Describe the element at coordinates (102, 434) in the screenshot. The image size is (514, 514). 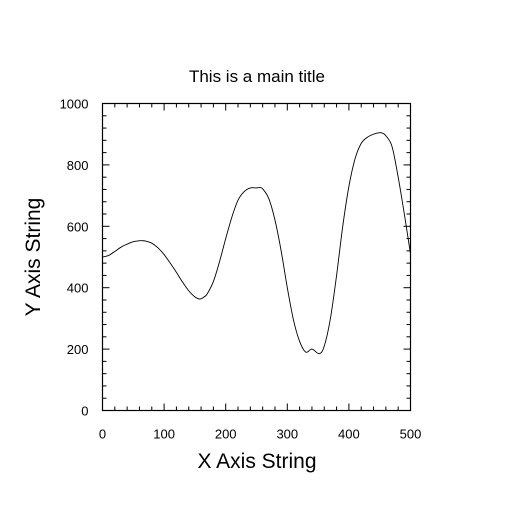
I see `x-tick-label: 0` at that location.